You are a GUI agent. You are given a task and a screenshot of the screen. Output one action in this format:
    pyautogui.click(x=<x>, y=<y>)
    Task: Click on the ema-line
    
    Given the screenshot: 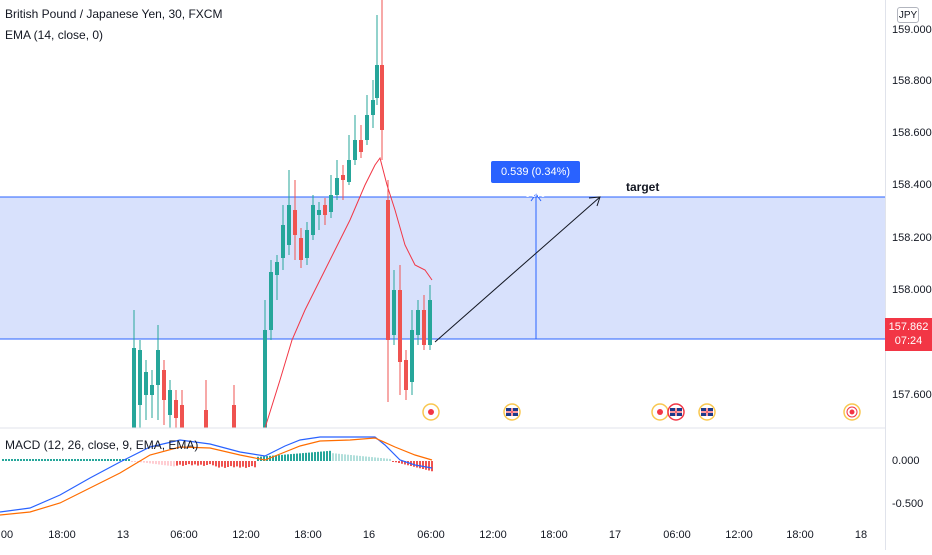 What is the action you would take?
    pyautogui.click(x=348, y=292)
    